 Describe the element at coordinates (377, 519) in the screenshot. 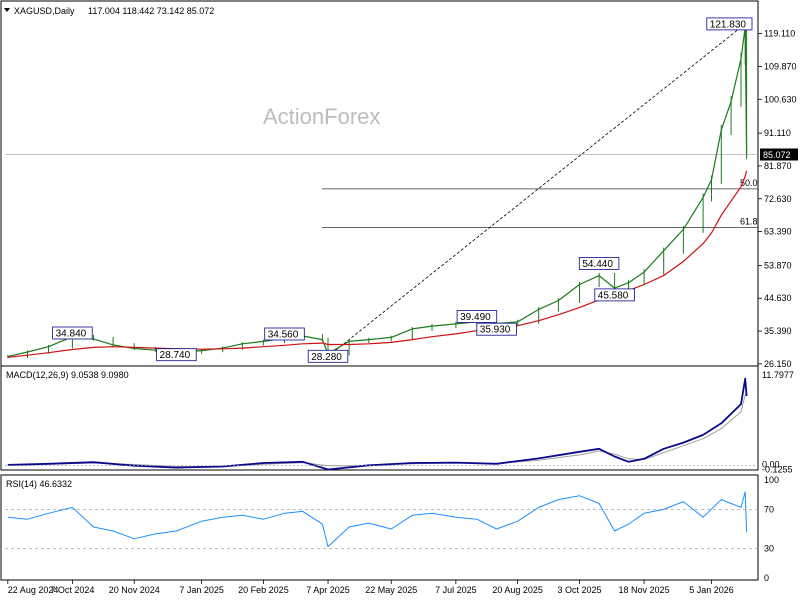

I see `rsi-line` at that location.